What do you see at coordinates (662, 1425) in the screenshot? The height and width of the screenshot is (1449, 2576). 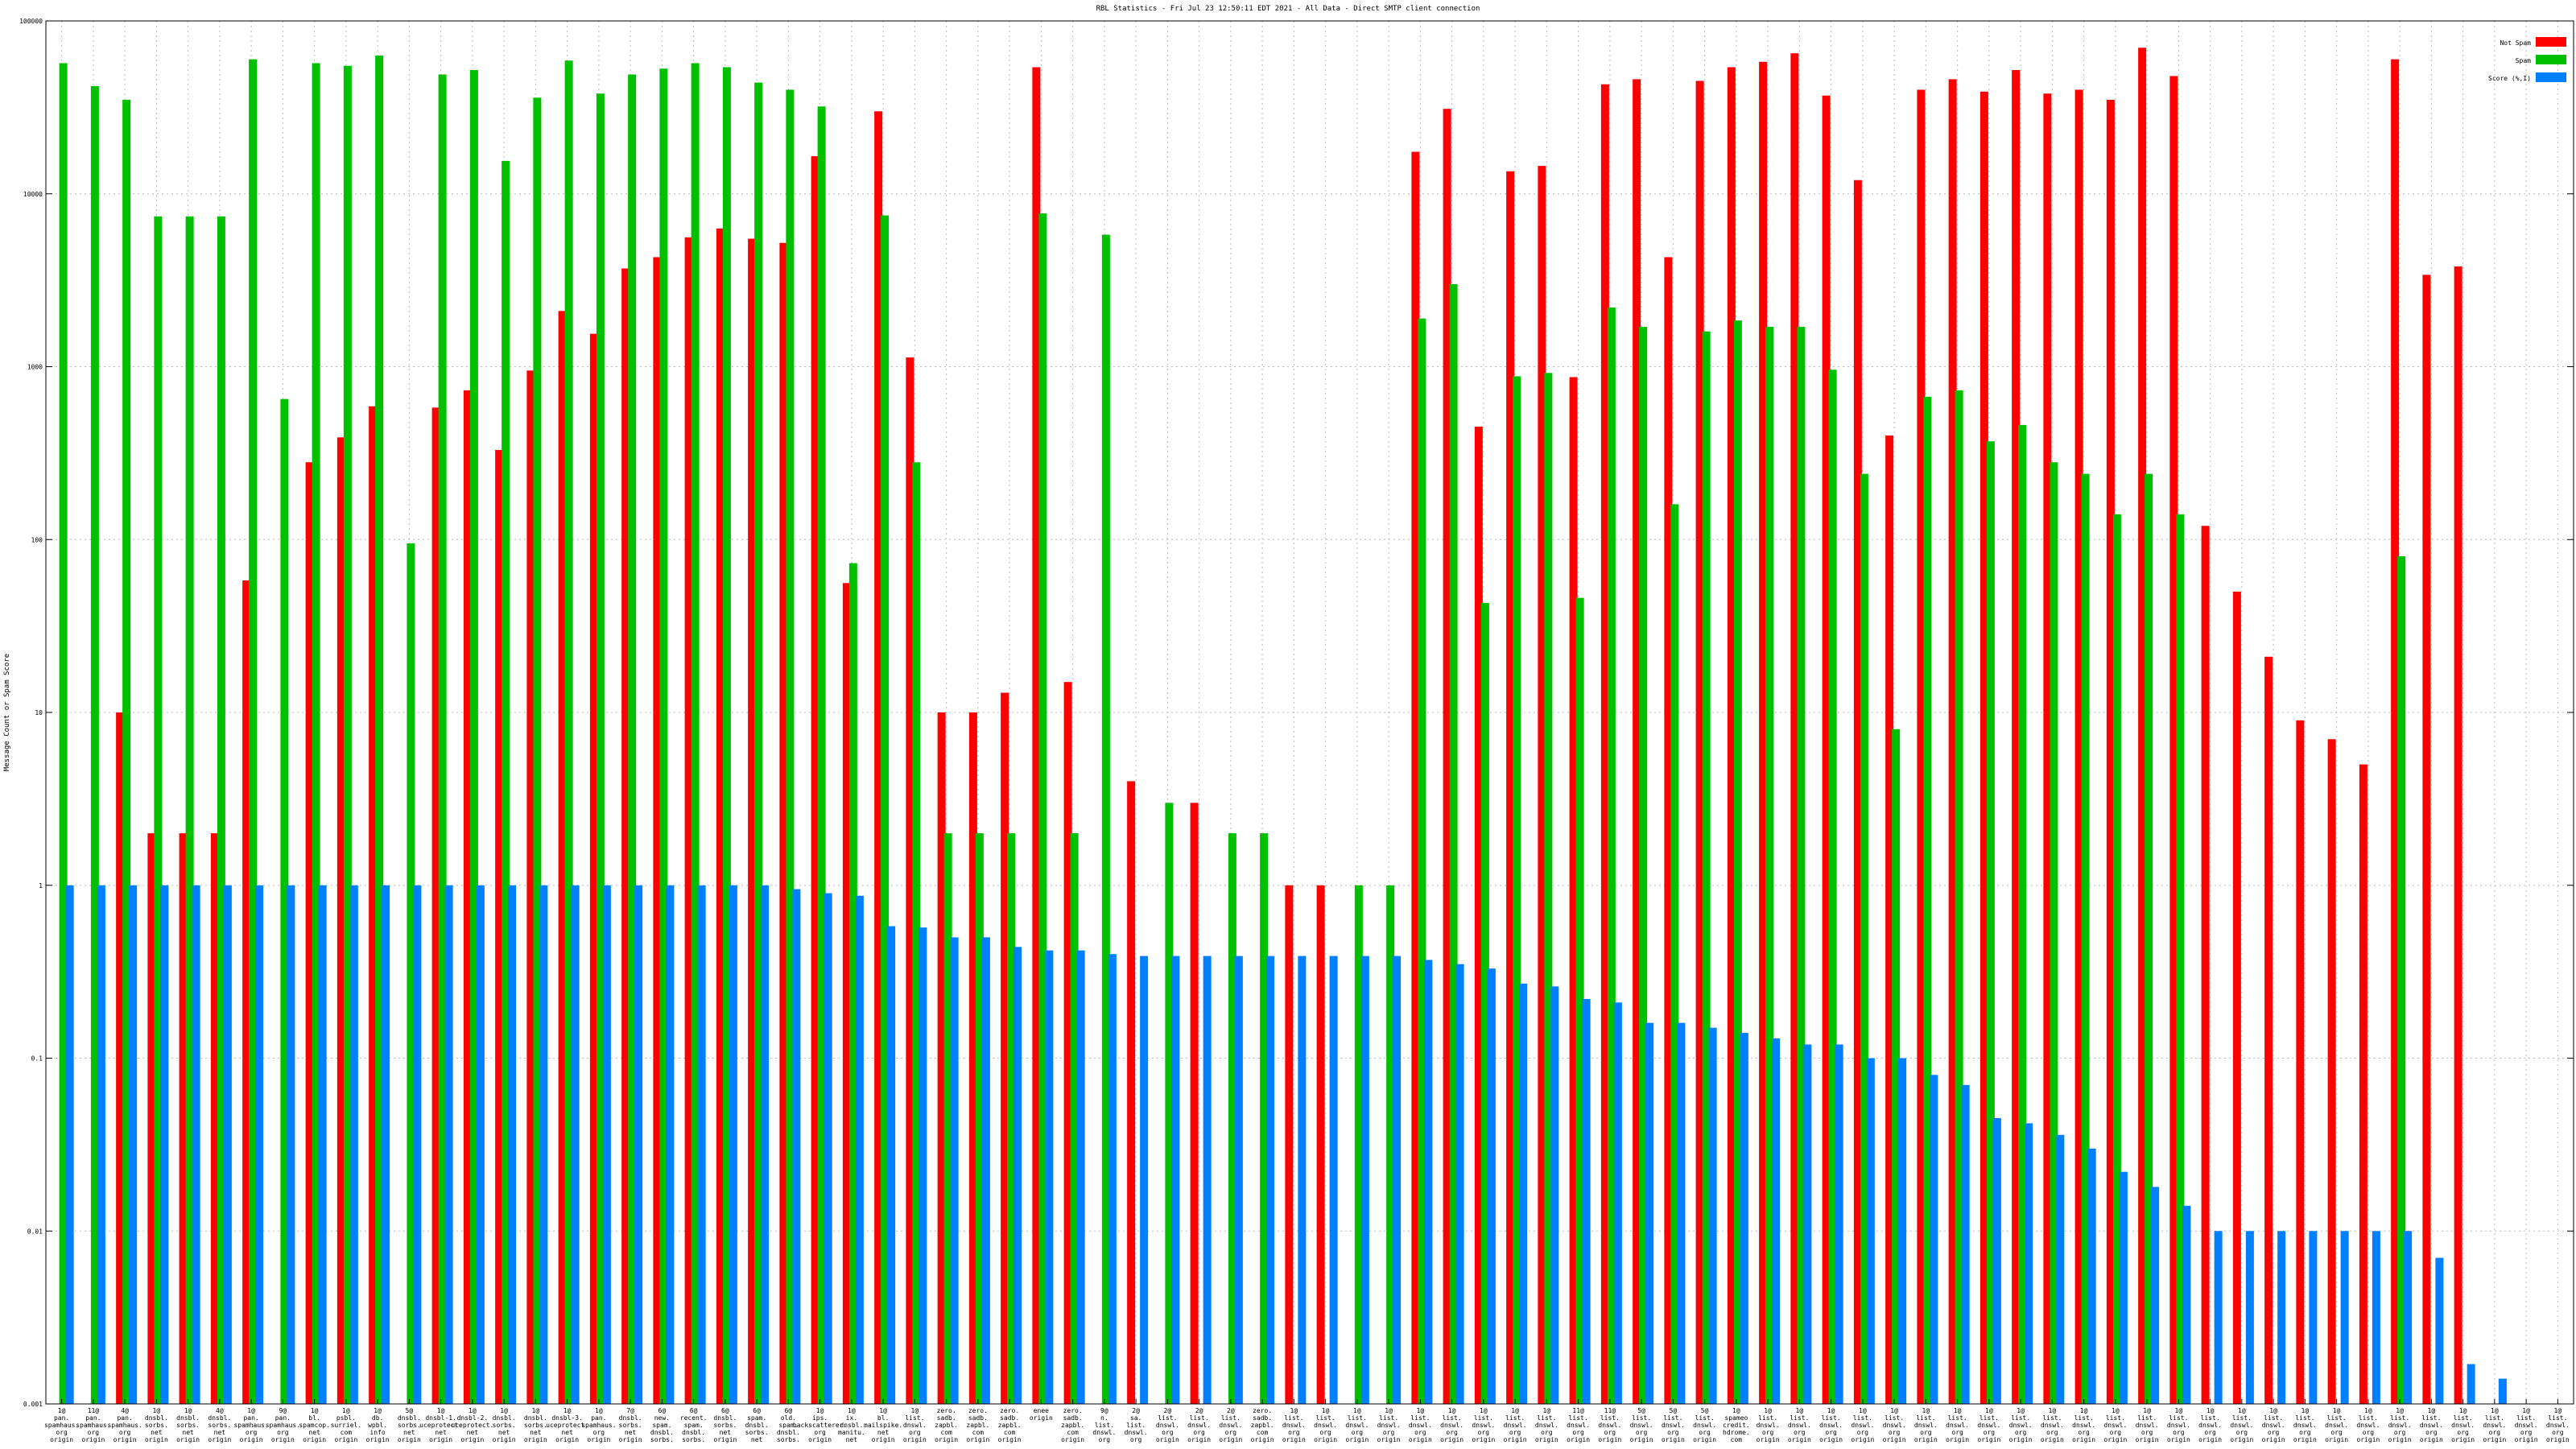 I see `x-category-label: 6@ new. spam. dnsbl. sorbs.` at bounding box center [662, 1425].